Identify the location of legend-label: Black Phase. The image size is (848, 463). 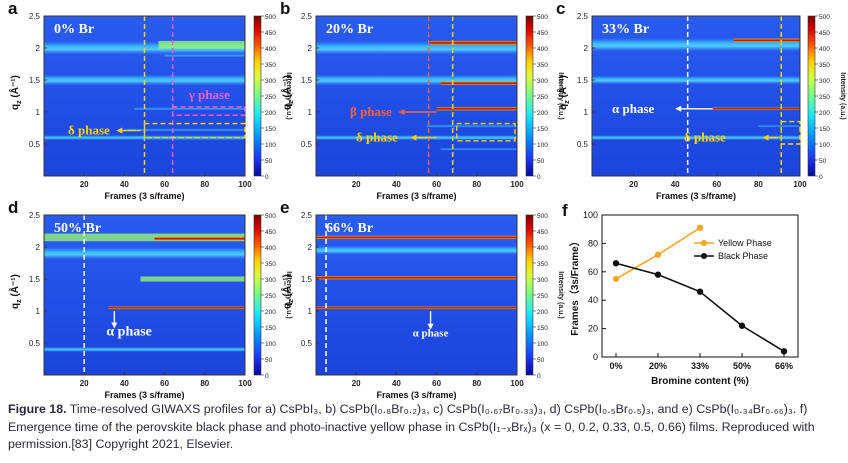
(743, 256).